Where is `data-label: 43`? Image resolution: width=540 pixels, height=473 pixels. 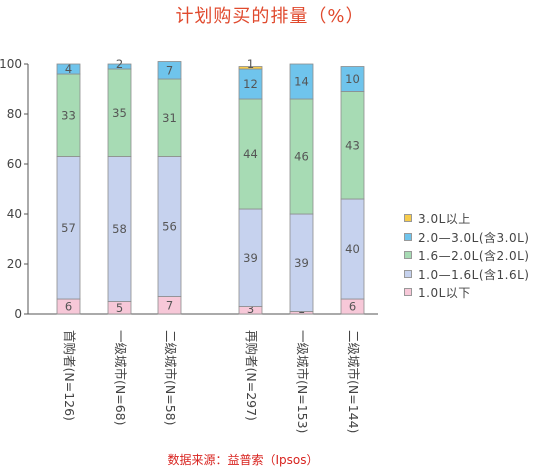 data-label: 43 is located at coordinates (352, 145).